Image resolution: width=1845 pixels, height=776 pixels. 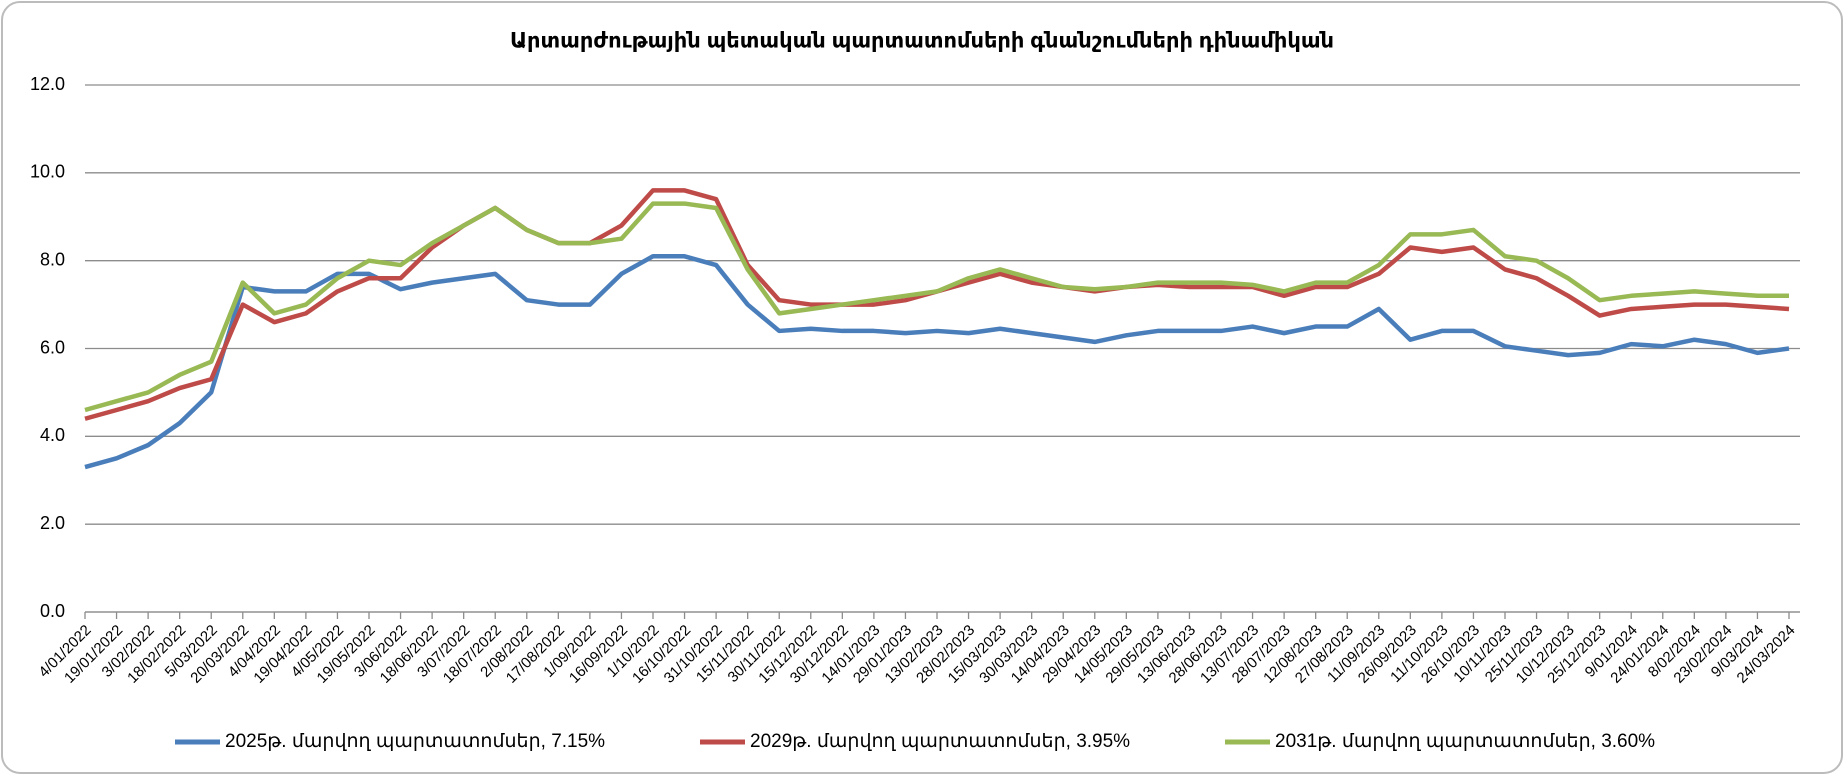 I want to click on y-tick-label: 4.0, so click(x=52, y=435).